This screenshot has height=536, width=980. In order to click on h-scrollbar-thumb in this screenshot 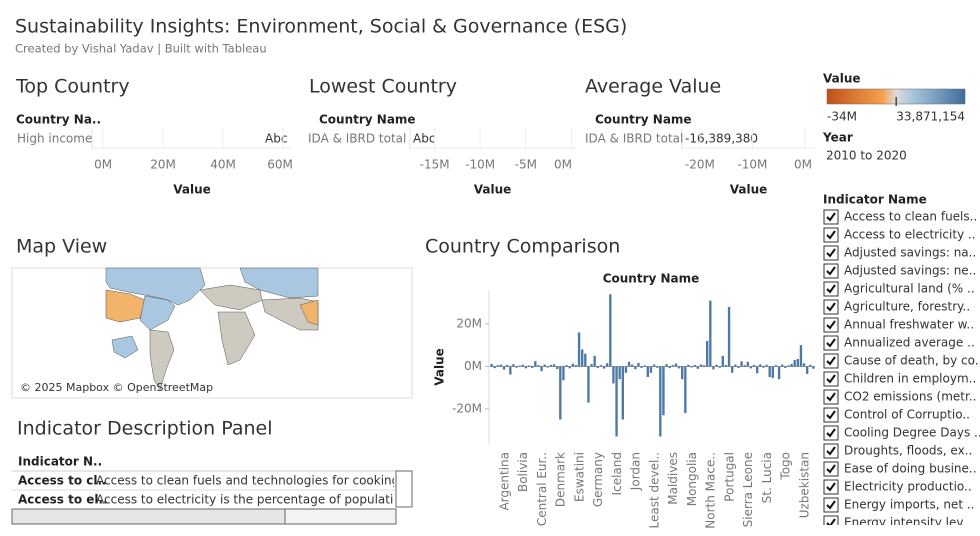, I will do `click(148, 516)`.